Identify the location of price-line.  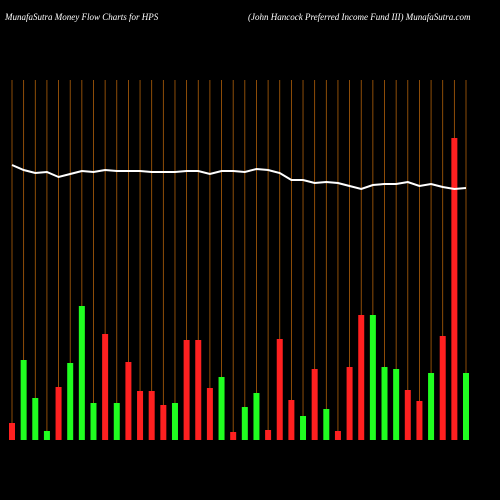
(239, 177).